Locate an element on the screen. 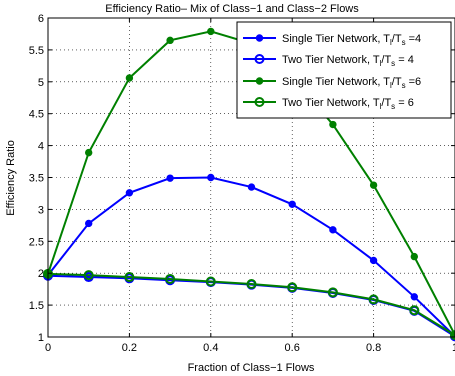 This screenshot has height=376, width=455. y-tick-label: 2 is located at coordinates (41, 274).